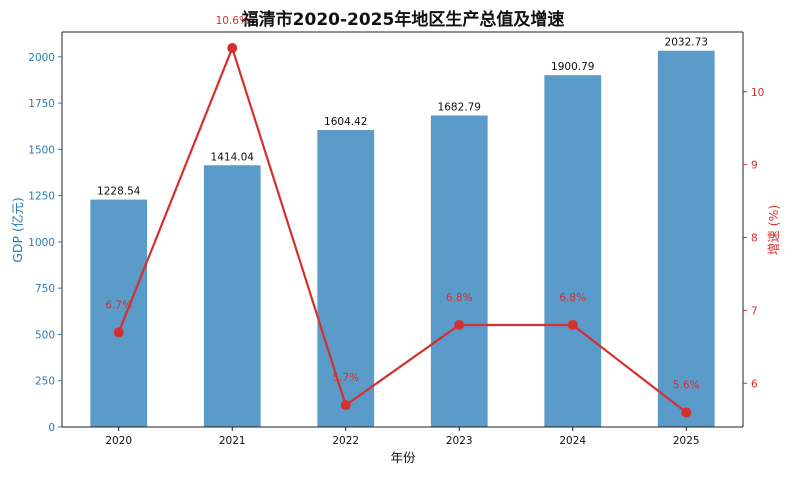 This screenshot has width=794, height=477. I want to click on bar-2021, so click(232, 296).